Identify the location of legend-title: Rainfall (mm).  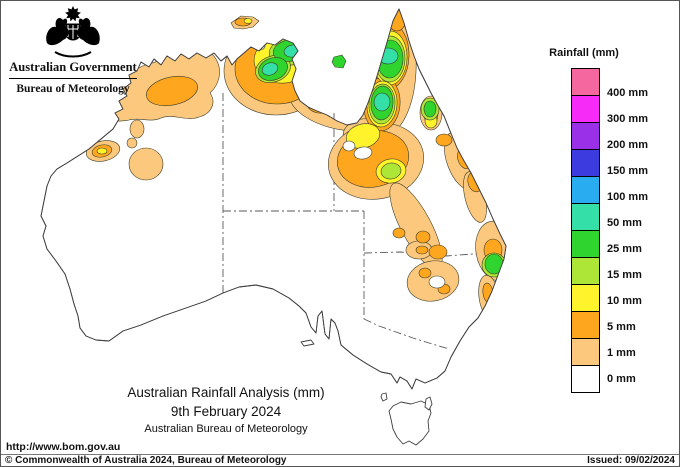
(584, 53).